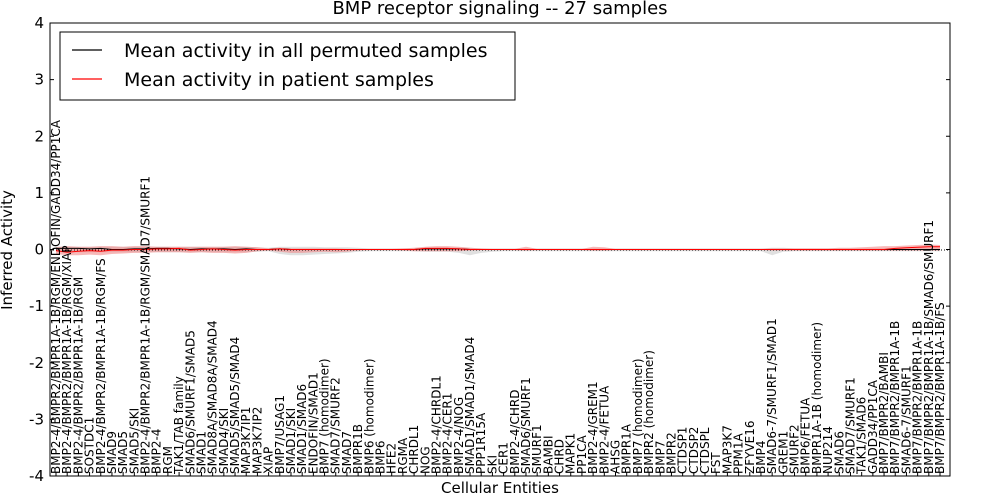 Image resolution: width=1000 pixels, height=500 pixels. I want to click on category-label: CHRD, so click(560, 456).